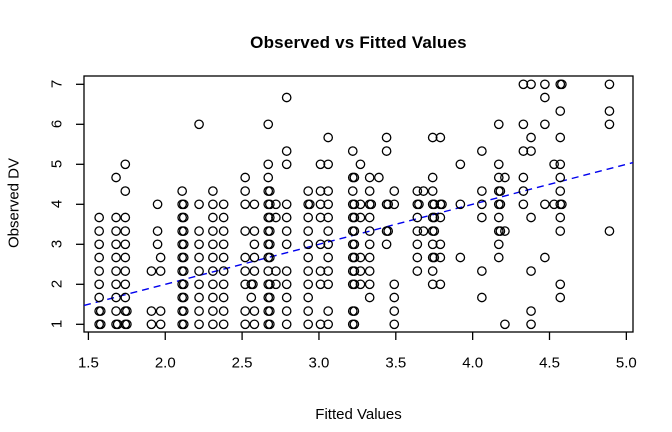  Describe the element at coordinates (396, 363) in the screenshot. I see `x-tick-label: 3.5` at that location.